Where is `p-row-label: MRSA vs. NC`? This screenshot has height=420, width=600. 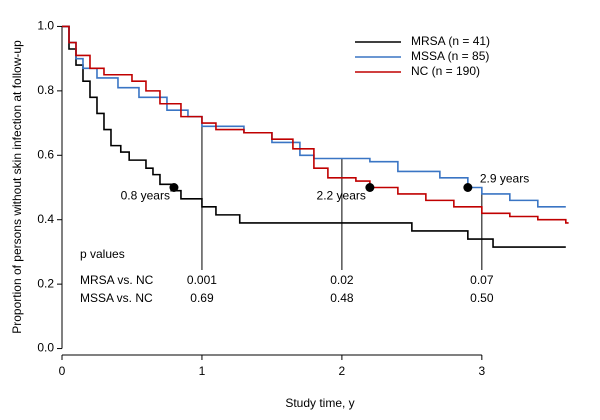 p-row-label: MRSA vs. NC is located at coordinates (117, 280).